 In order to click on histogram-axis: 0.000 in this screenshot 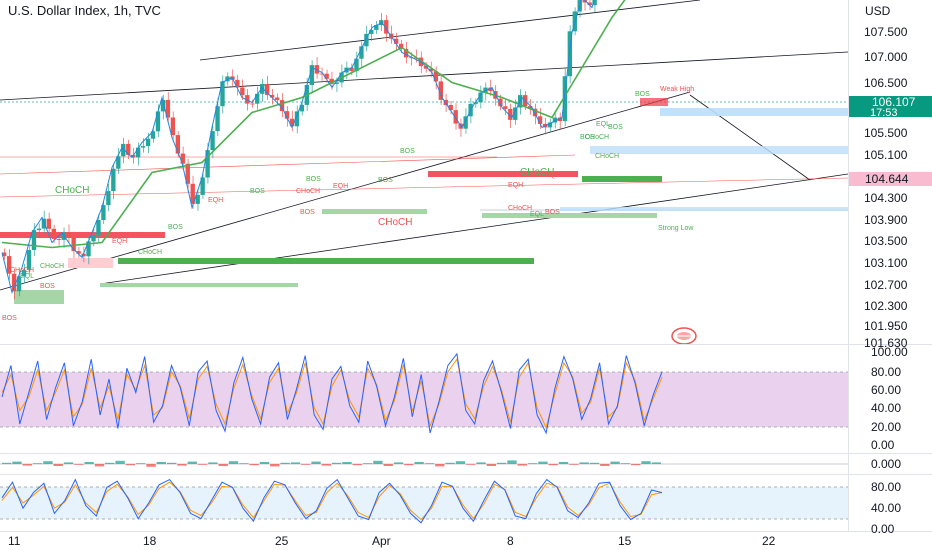, I will do `click(886, 464)`.